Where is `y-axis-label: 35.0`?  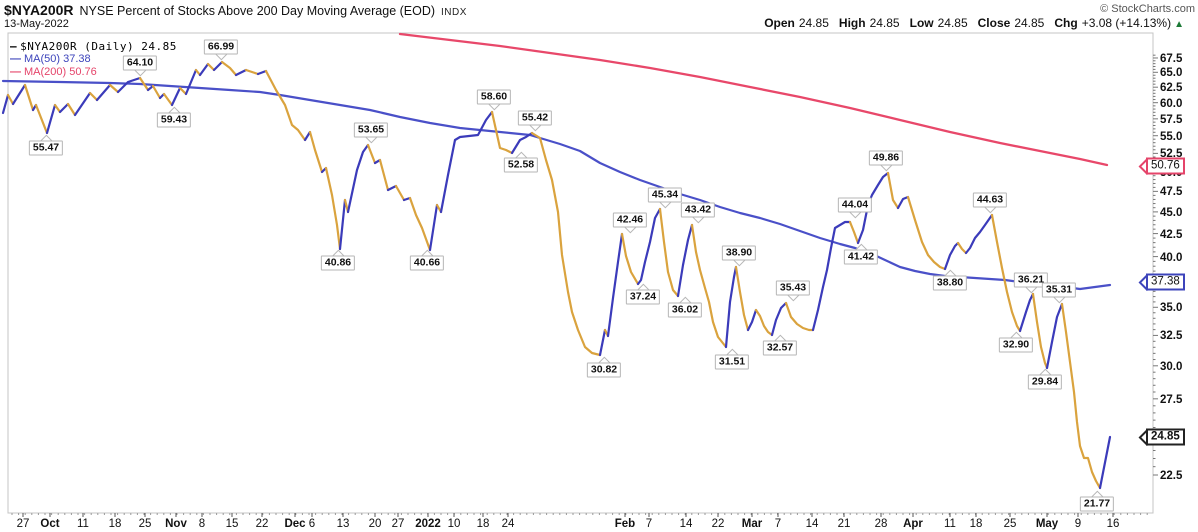
y-axis-label: 35.0 is located at coordinates (1171, 308).